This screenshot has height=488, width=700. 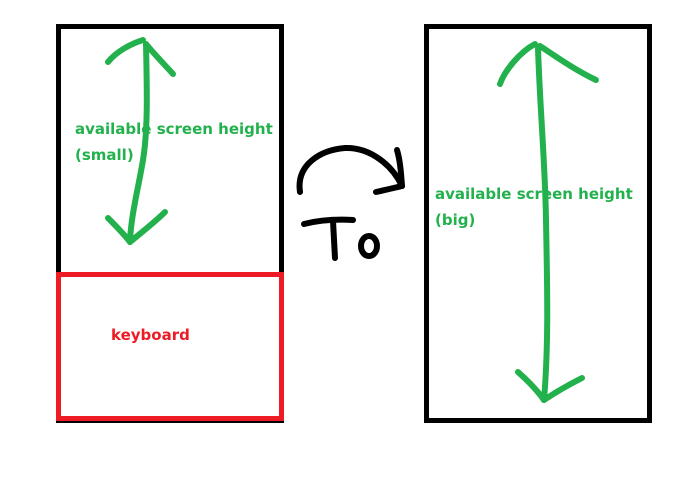 I want to click on left-available-label-line1: available screen height, so click(x=174, y=129).